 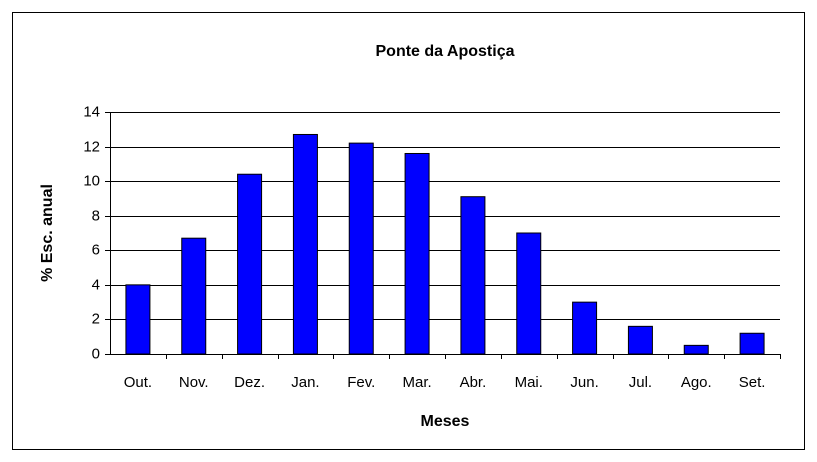 I want to click on x-tick-label: Ago., so click(x=696, y=382).